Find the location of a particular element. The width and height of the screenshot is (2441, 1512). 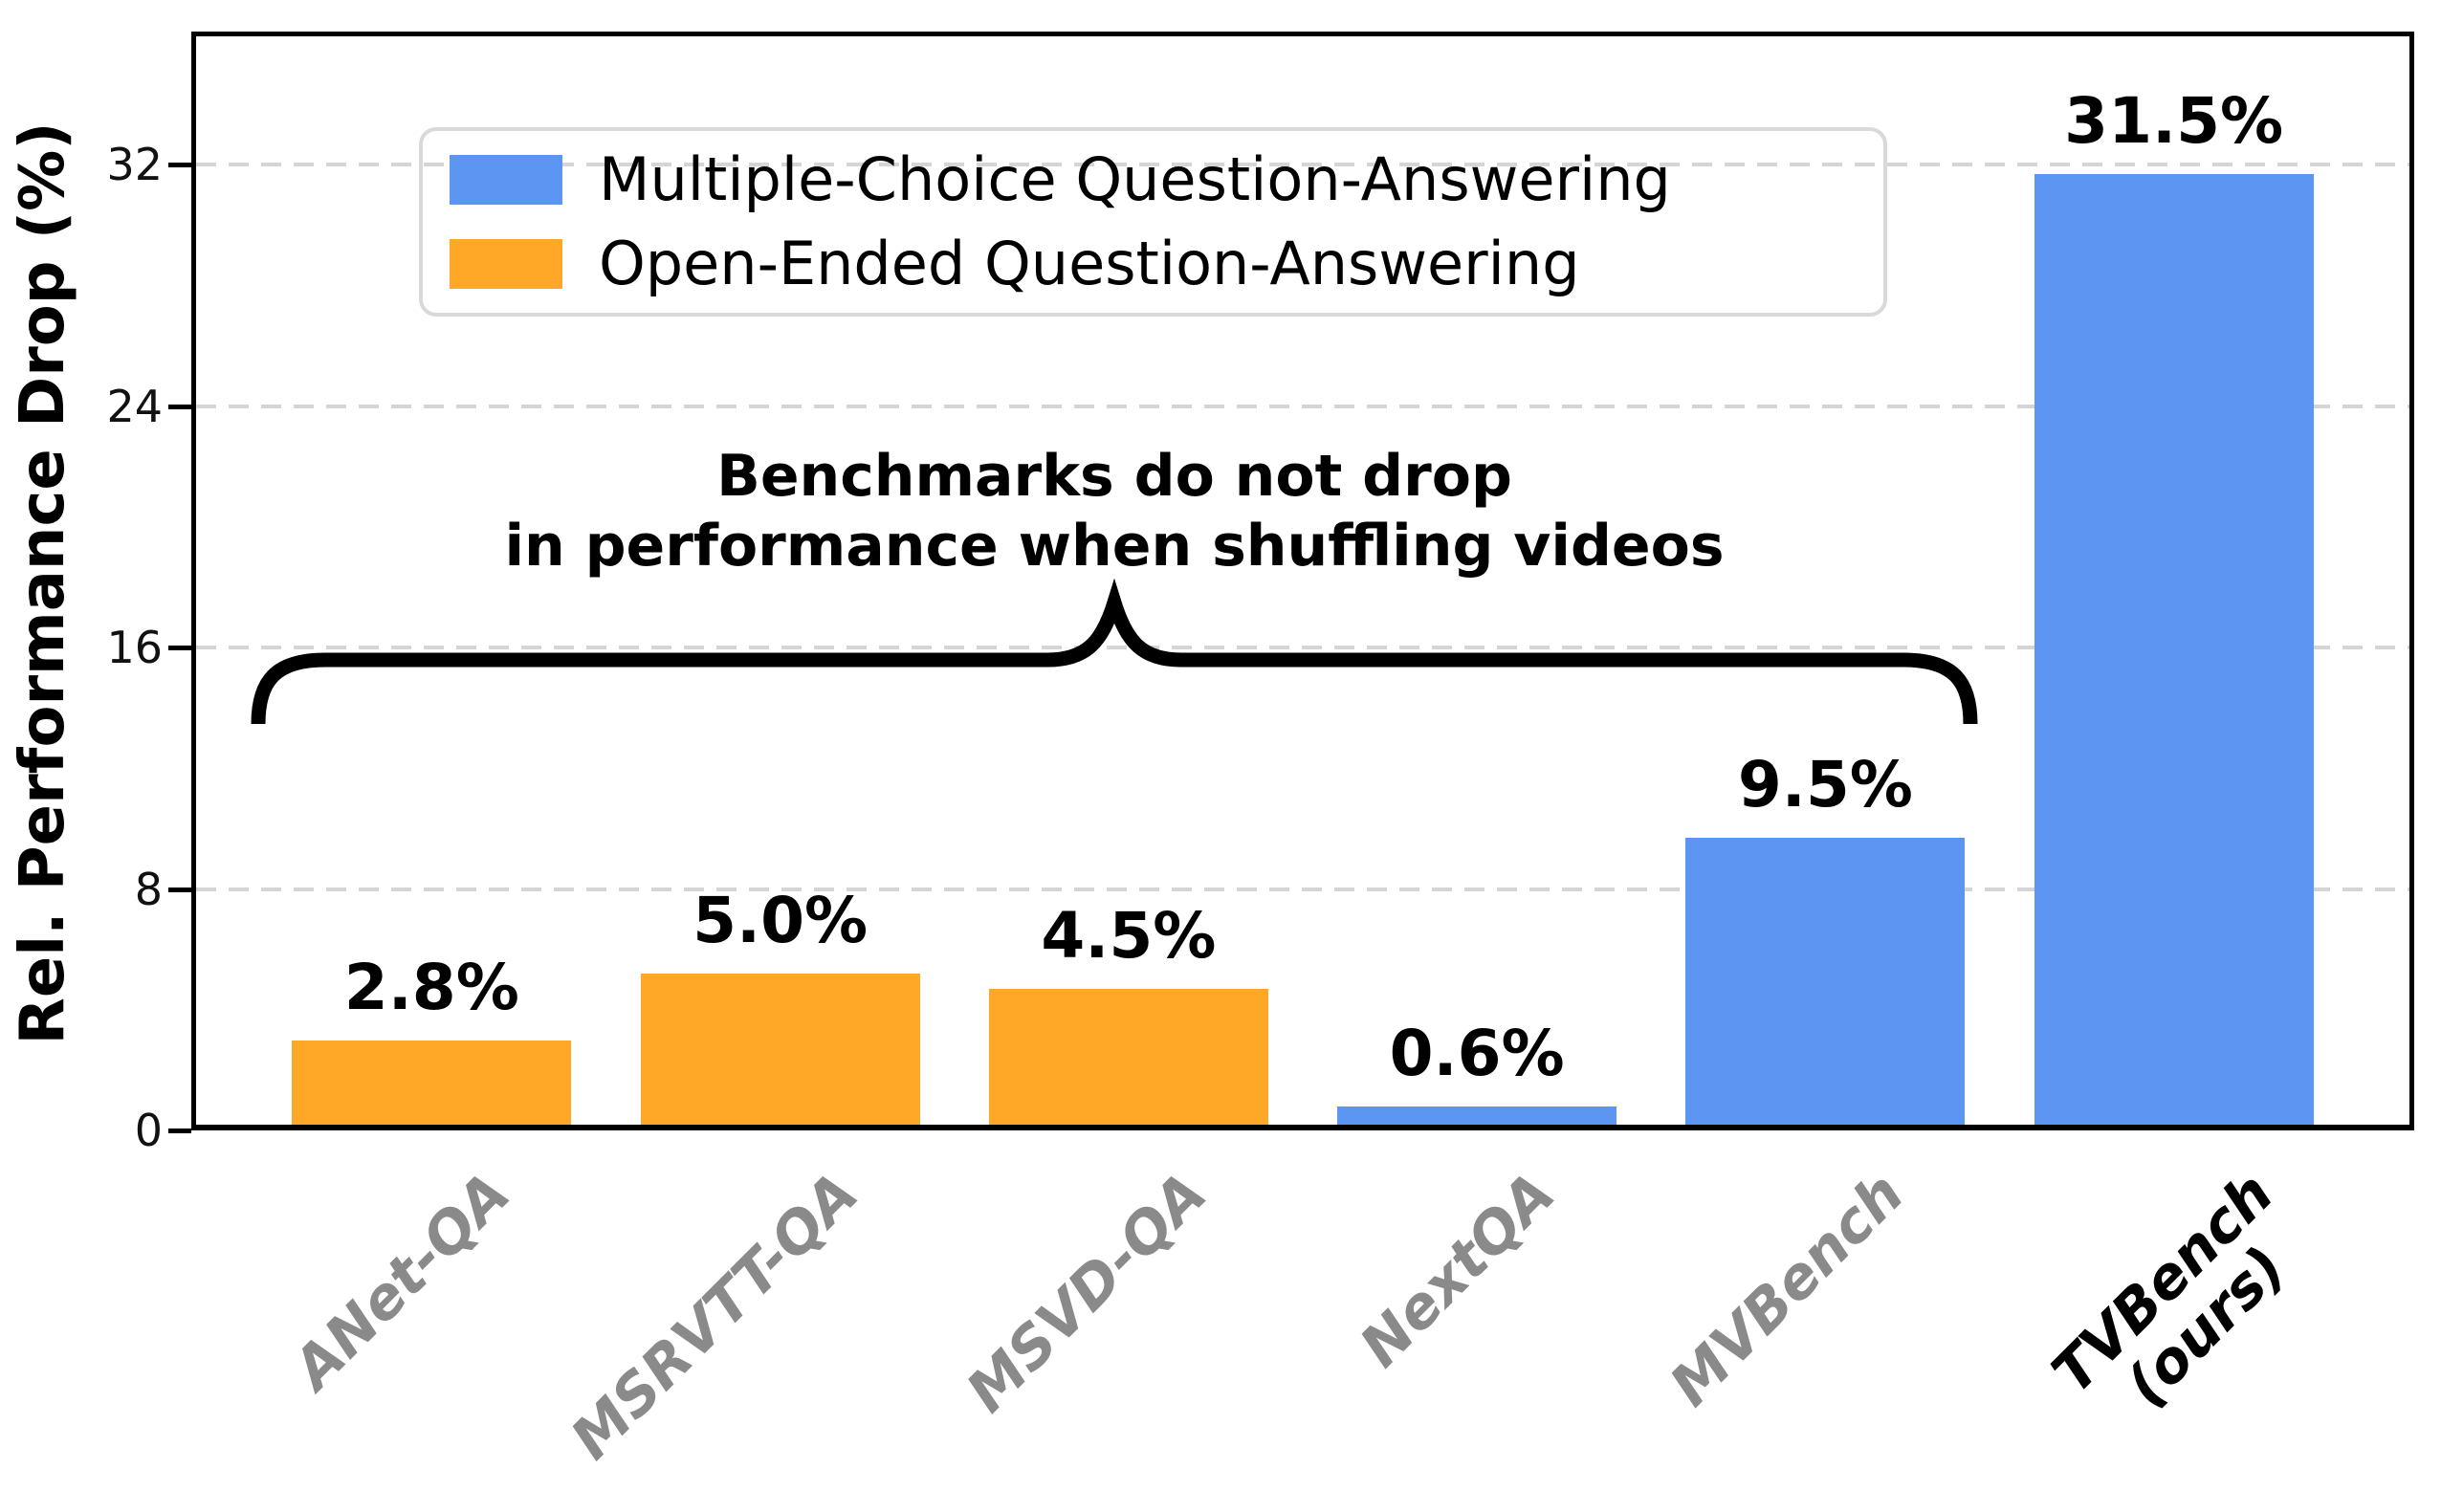

legend-label: Multiple-Choice Question-Answering is located at coordinates (1135, 179).